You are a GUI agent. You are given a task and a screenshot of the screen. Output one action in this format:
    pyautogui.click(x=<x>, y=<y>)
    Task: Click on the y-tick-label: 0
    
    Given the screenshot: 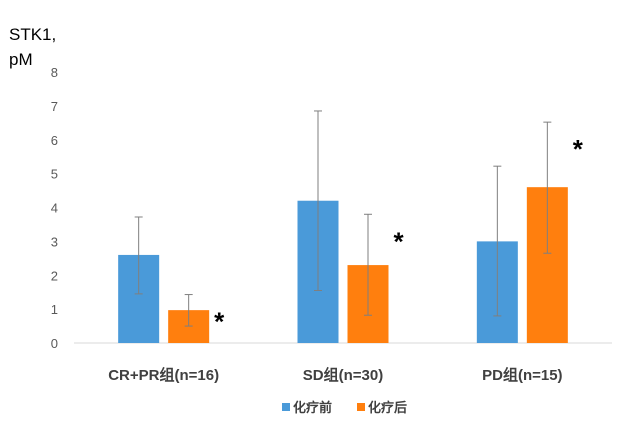 What is the action you would take?
    pyautogui.click(x=54, y=343)
    